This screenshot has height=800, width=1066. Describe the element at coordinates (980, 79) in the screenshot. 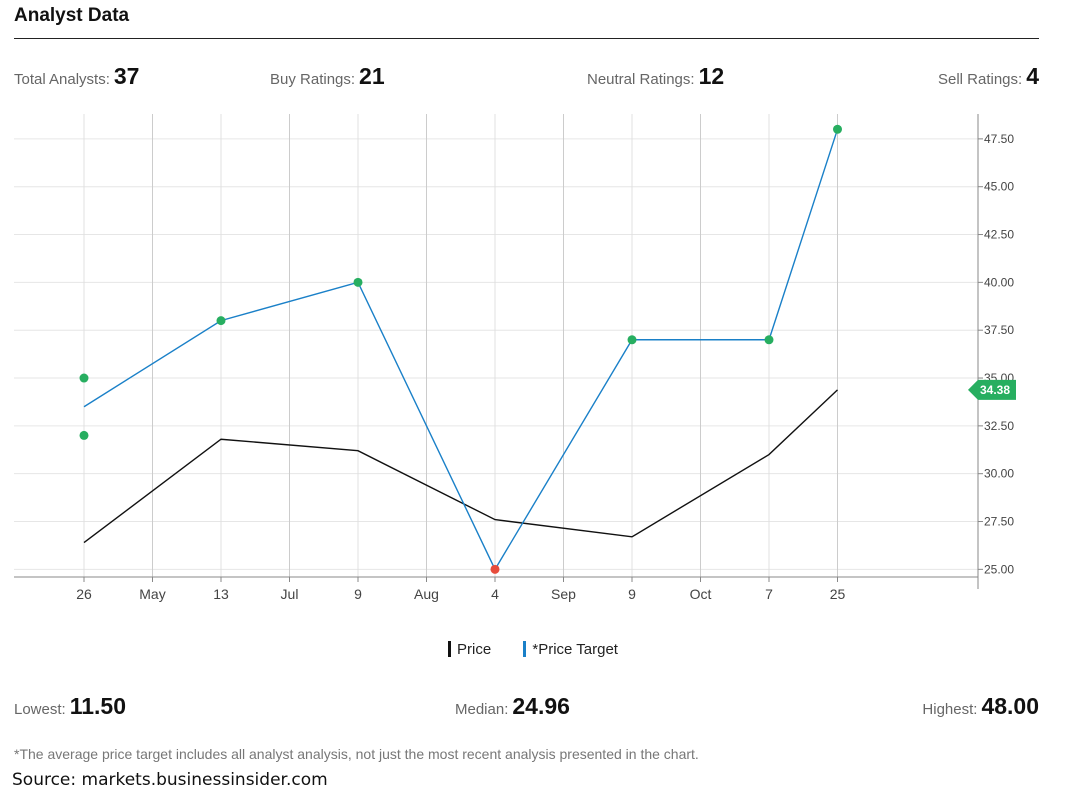

I see `sell-ratings-label: Sell Ratings:` at that location.